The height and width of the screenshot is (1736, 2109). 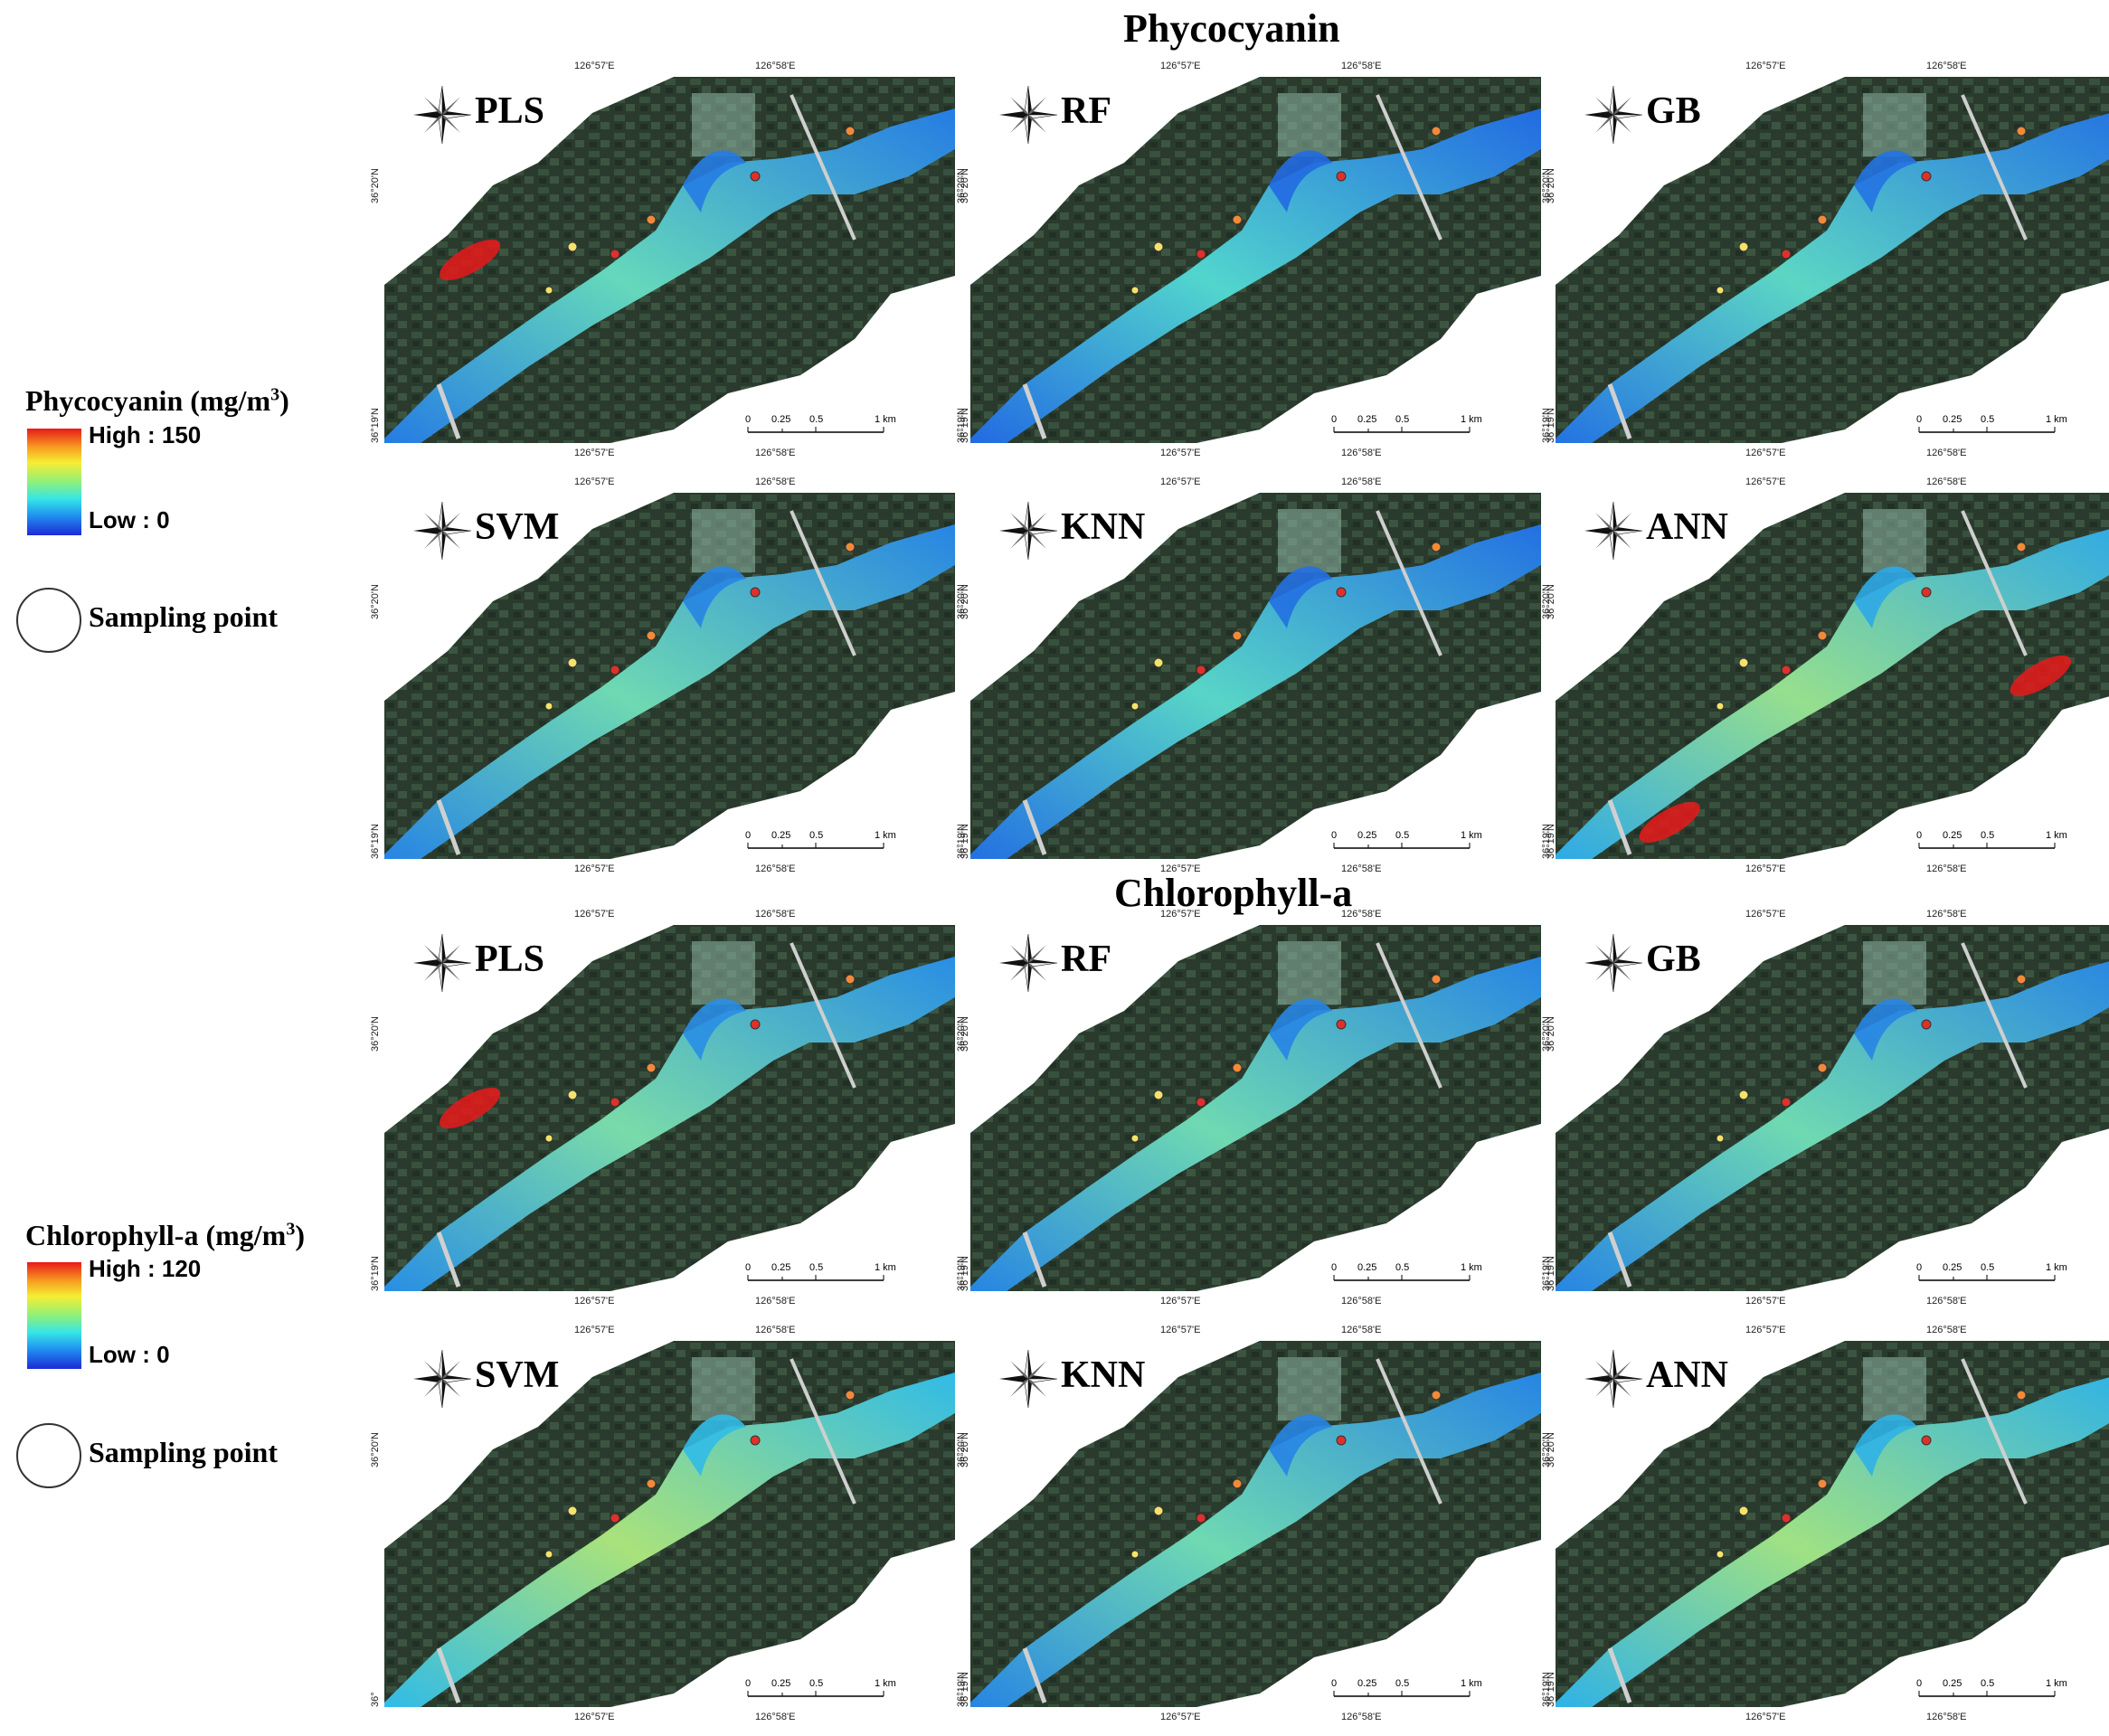 What do you see at coordinates (1833, 260) in the screenshot?
I see `map-panel-phycocyanin-gb: N GB 0 0.25 0.5 1 km` at bounding box center [1833, 260].